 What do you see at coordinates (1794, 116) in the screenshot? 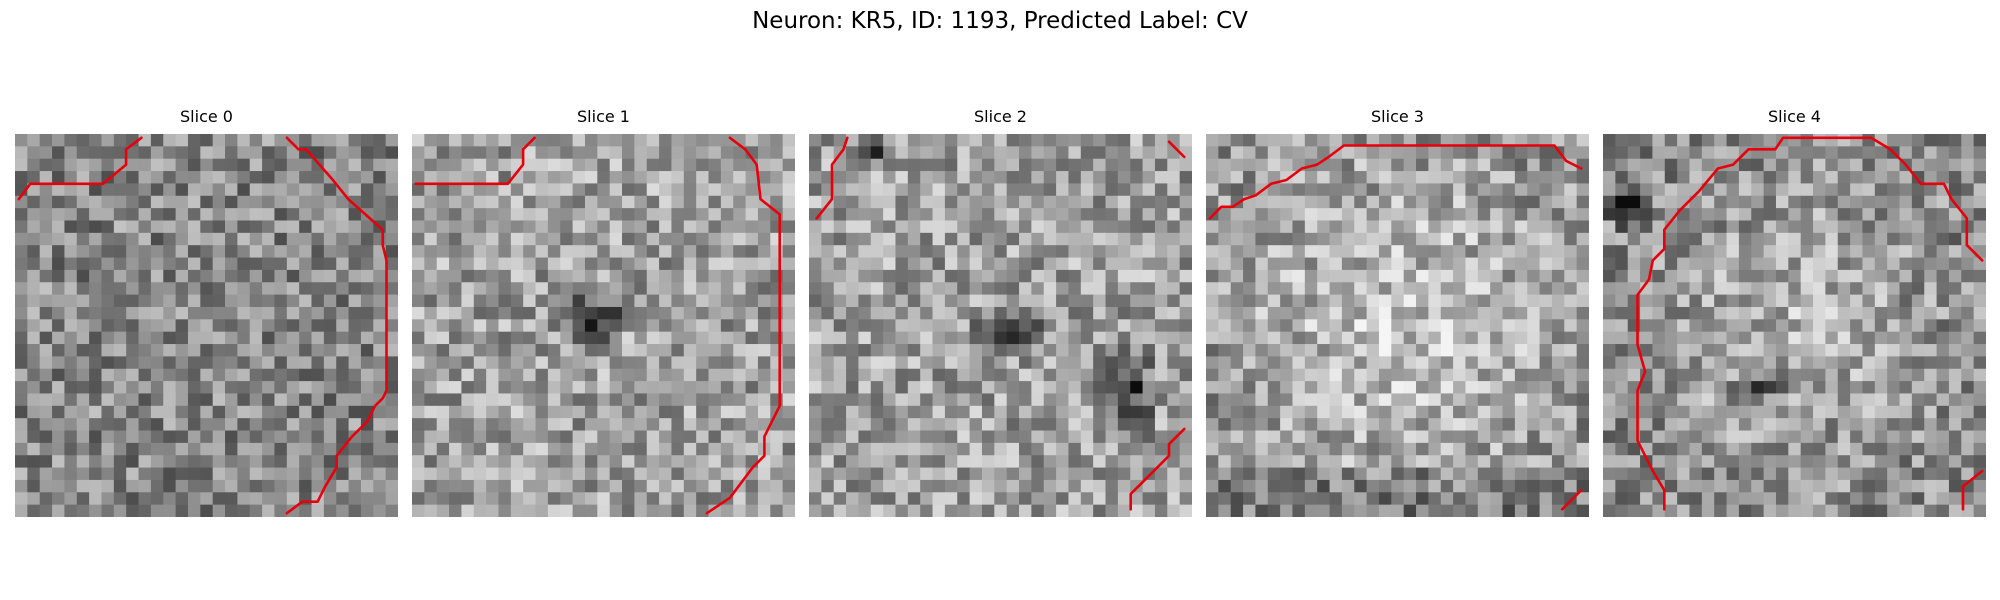
I see `slice-title: Slice 4` at bounding box center [1794, 116].